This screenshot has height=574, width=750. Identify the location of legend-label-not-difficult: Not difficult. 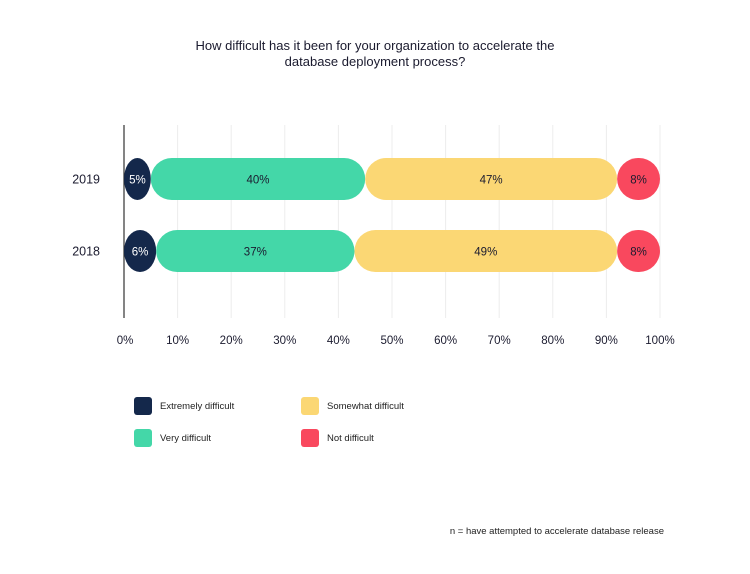
(350, 438).